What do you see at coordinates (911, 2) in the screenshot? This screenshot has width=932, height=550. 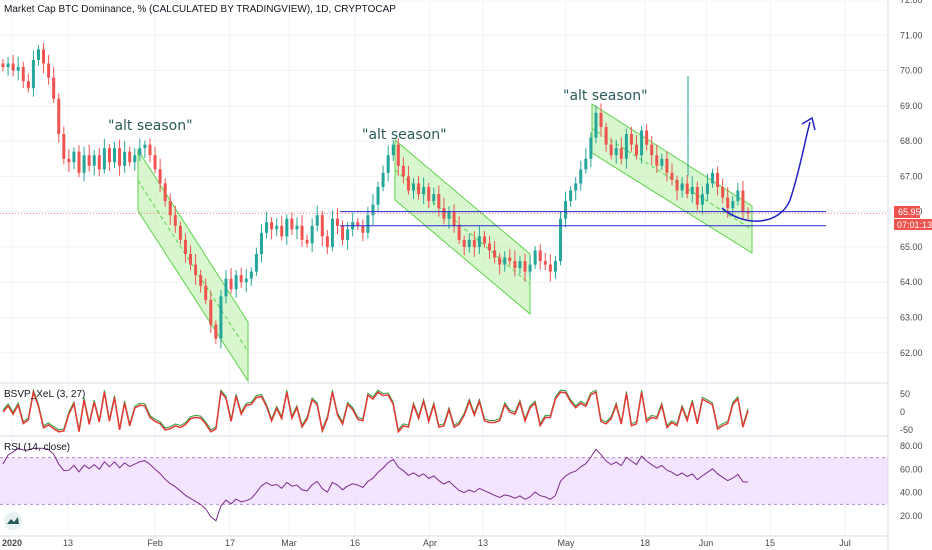 I see `price-tick-label: 72.00` at bounding box center [911, 2].